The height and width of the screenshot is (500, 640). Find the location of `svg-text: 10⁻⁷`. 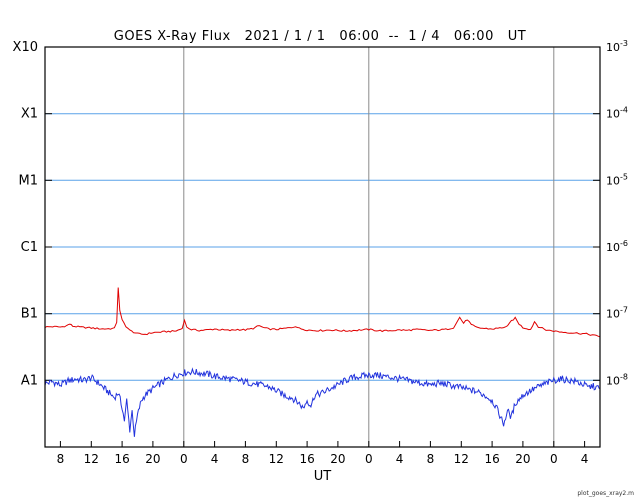

svg-text: 10⁻⁷ is located at coordinates (617, 313).